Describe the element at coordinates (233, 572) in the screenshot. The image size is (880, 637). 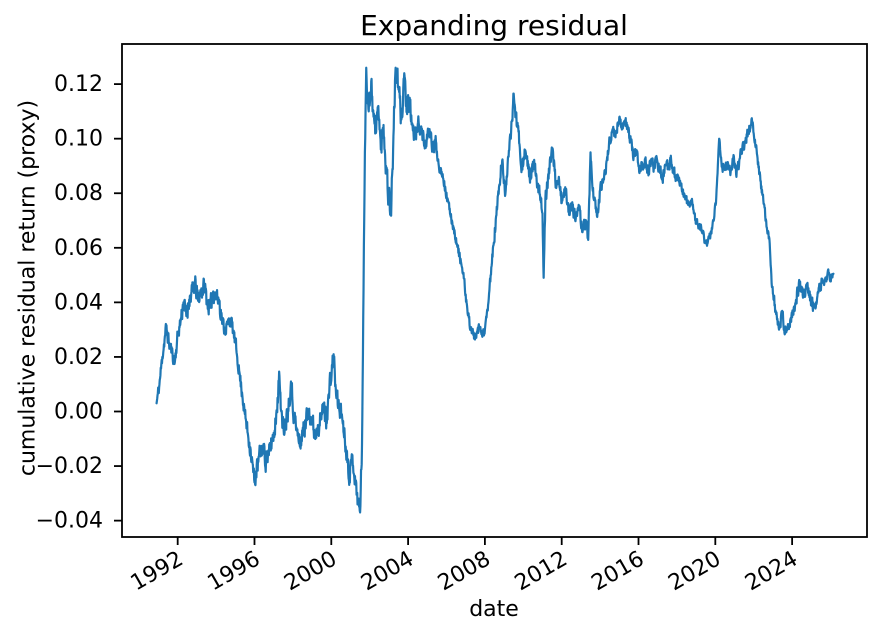
I see `x-tick-label: 1996` at that location.